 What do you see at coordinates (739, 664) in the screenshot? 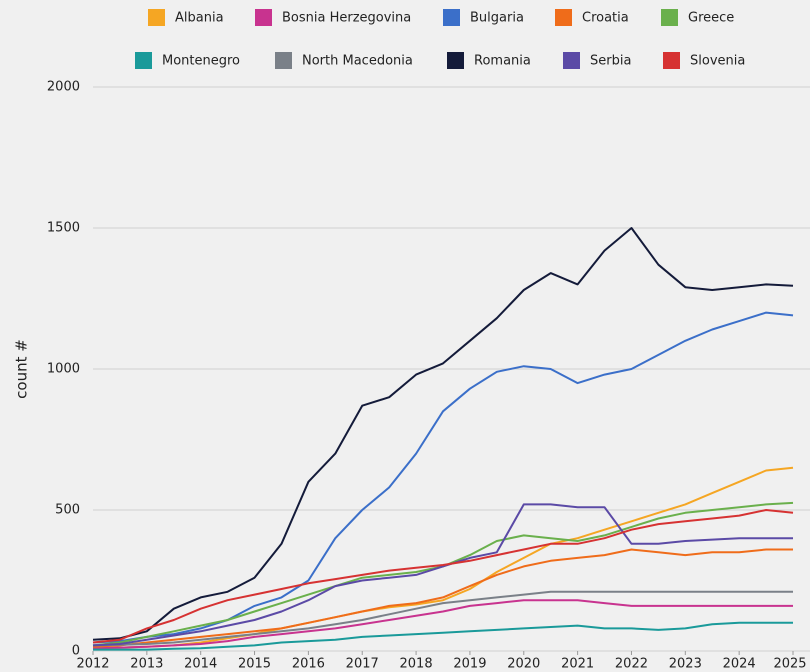
I see `x-tick-label: 2024` at bounding box center [739, 664].